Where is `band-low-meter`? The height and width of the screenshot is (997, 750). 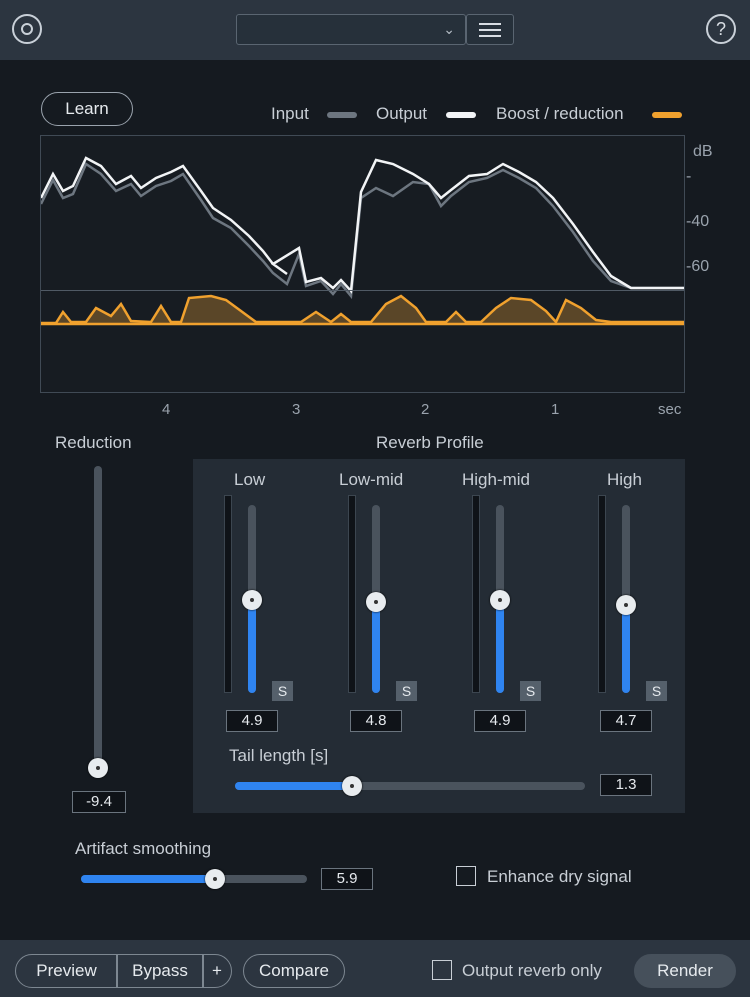 band-low-meter is located at coordinates (228, 594).